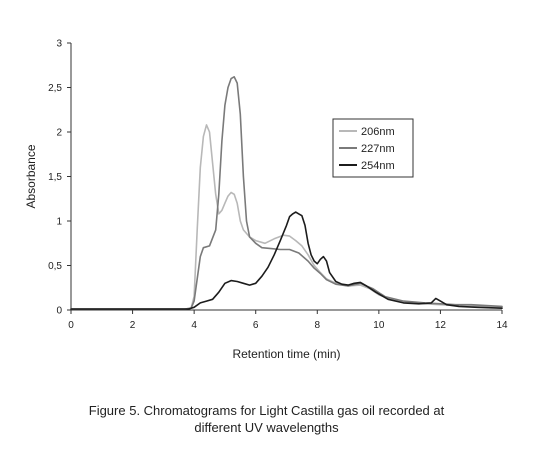 This screenshot has width=533, height=454. Describe the element at coordinates (379, 325) in the screenshot. I see `x-tick-label: 10` at that location.